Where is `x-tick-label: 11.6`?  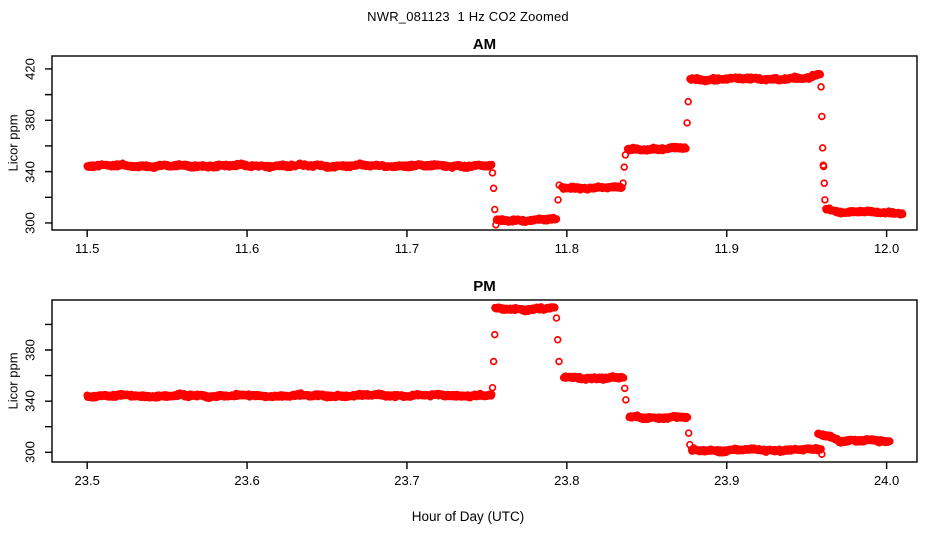
x-tick-label: 11.6 is located at coordinates (247, 248).